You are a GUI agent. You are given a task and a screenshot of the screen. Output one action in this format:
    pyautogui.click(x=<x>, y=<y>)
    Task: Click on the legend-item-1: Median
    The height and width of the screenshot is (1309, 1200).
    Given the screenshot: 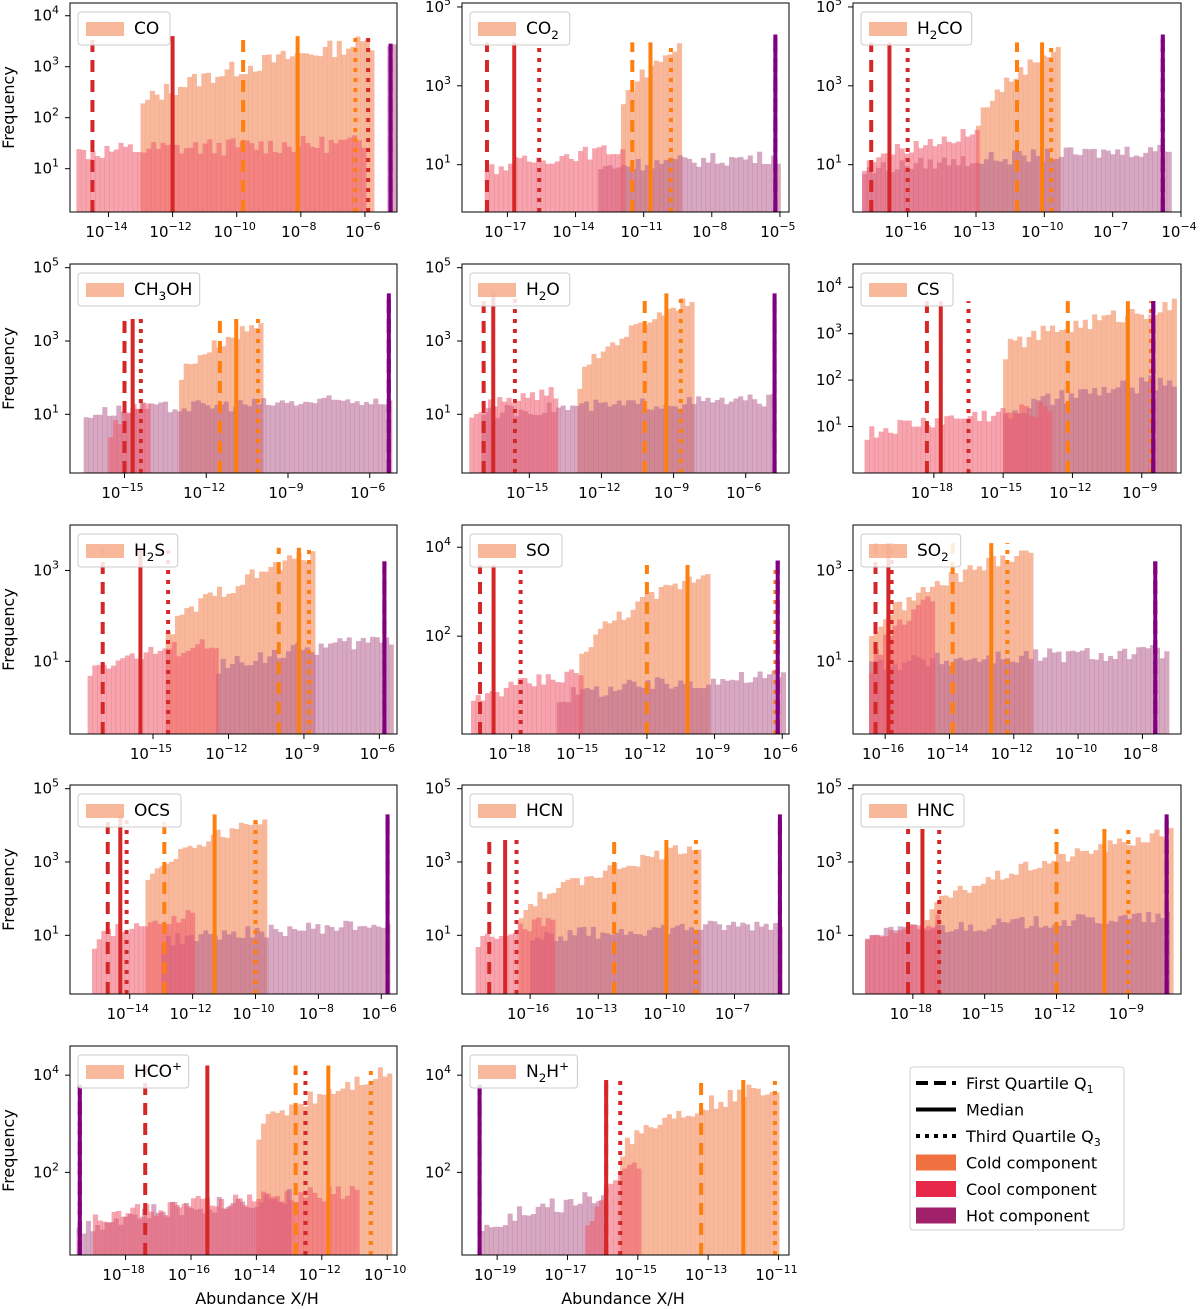 What is the action you would take?
    pyautogui.click(x=970, y=1110)
    